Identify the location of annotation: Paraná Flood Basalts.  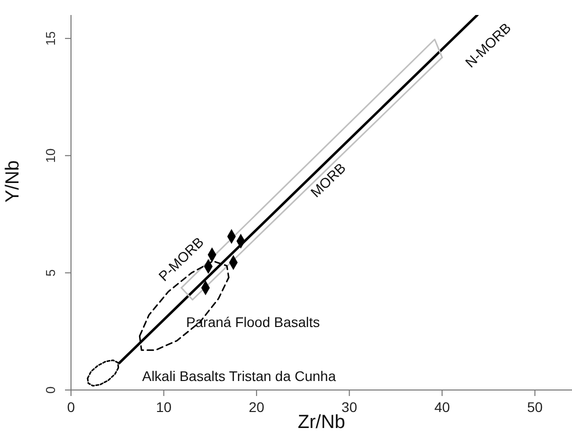
(253, 322).